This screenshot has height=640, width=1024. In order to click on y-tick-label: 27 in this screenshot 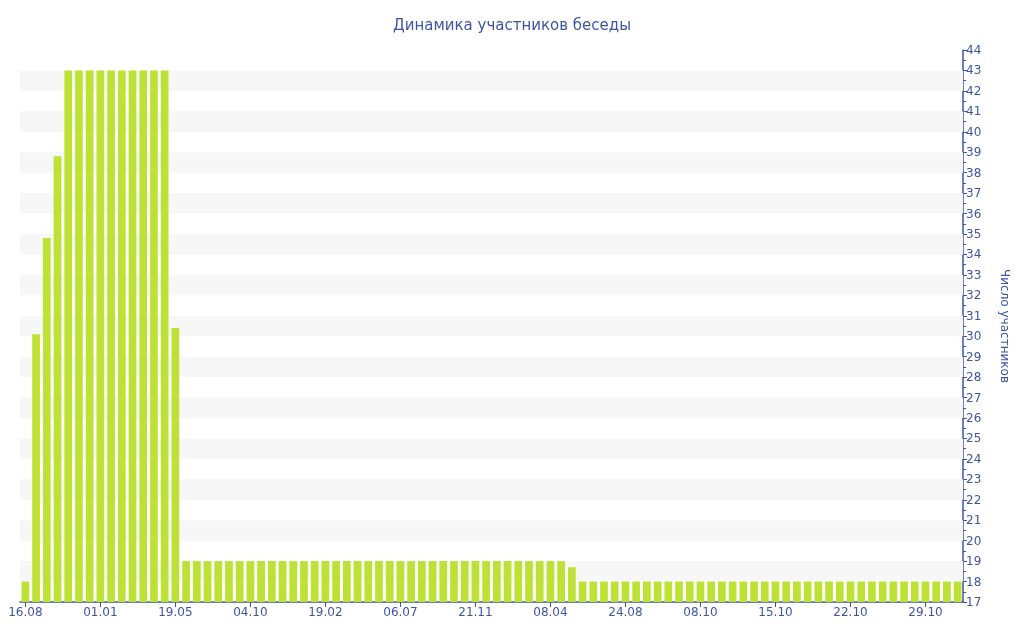, I will do `click(974, 397)`.